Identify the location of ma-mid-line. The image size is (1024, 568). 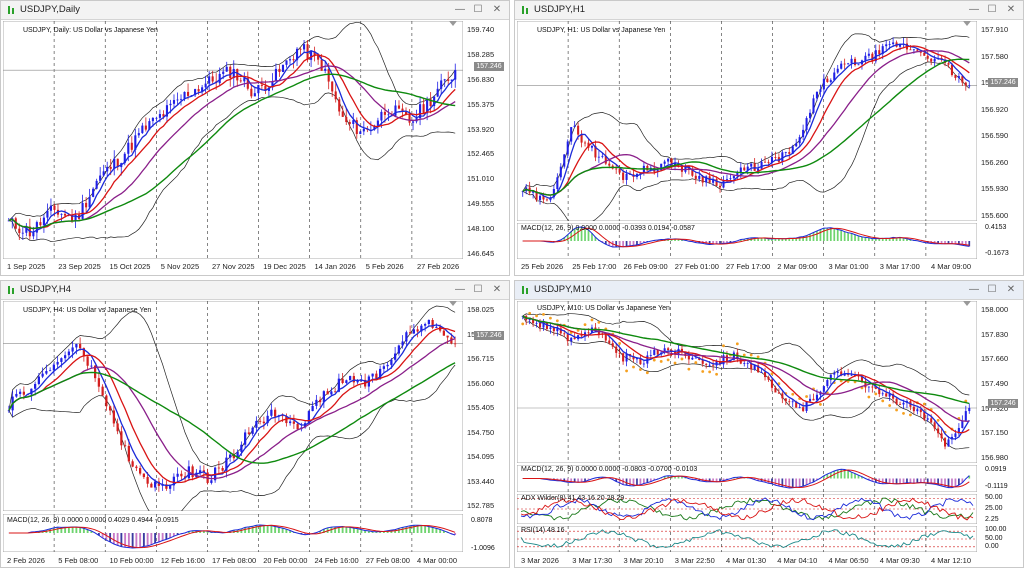
(232, 405).